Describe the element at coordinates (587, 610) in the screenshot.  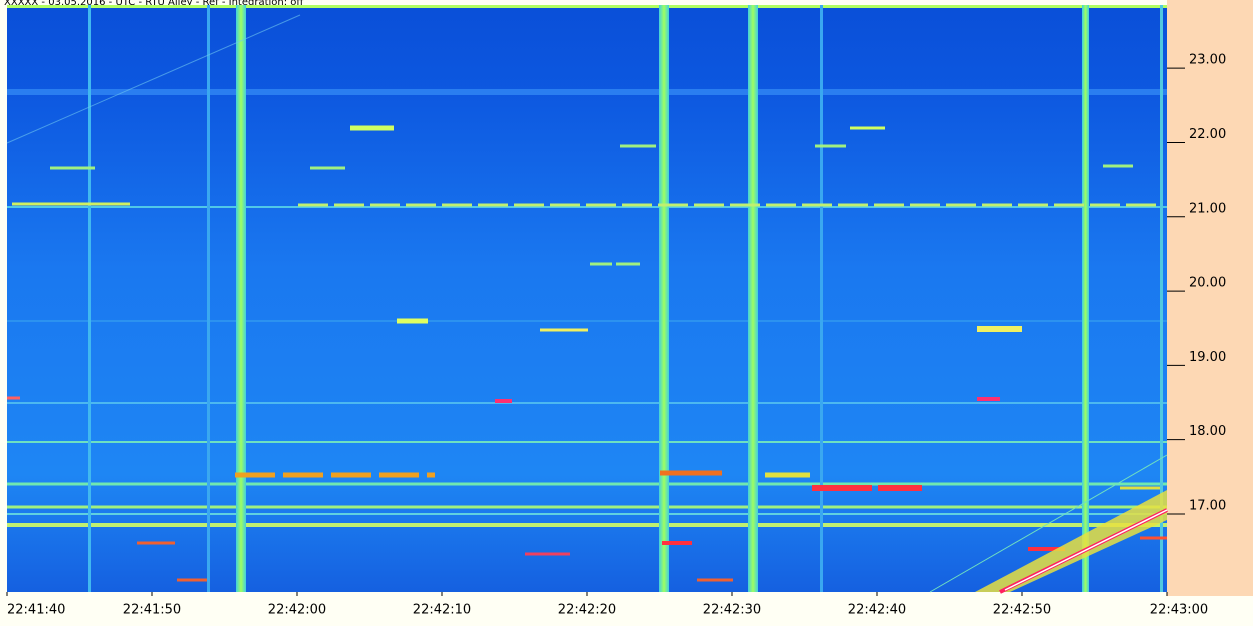
I see `x-tick-label: 22:42:20` at that location.